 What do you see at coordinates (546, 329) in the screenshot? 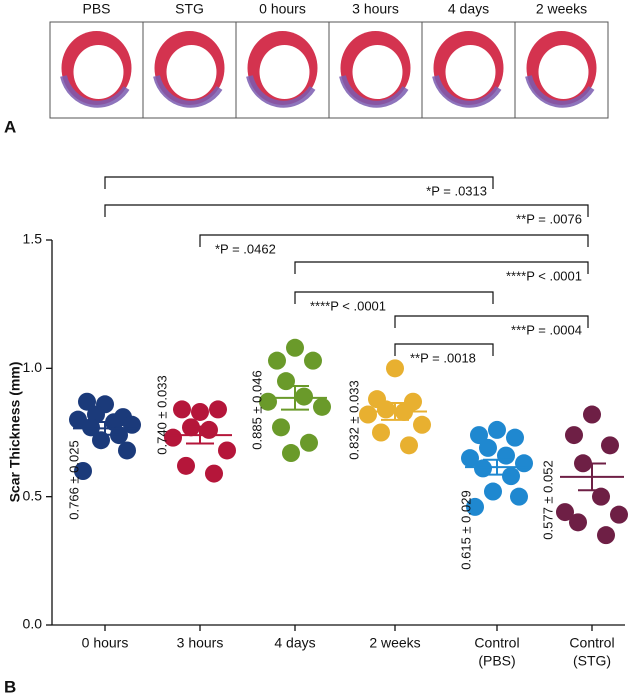
I see `significance-label: ***P = .0004` at bounding box center [546, 329].